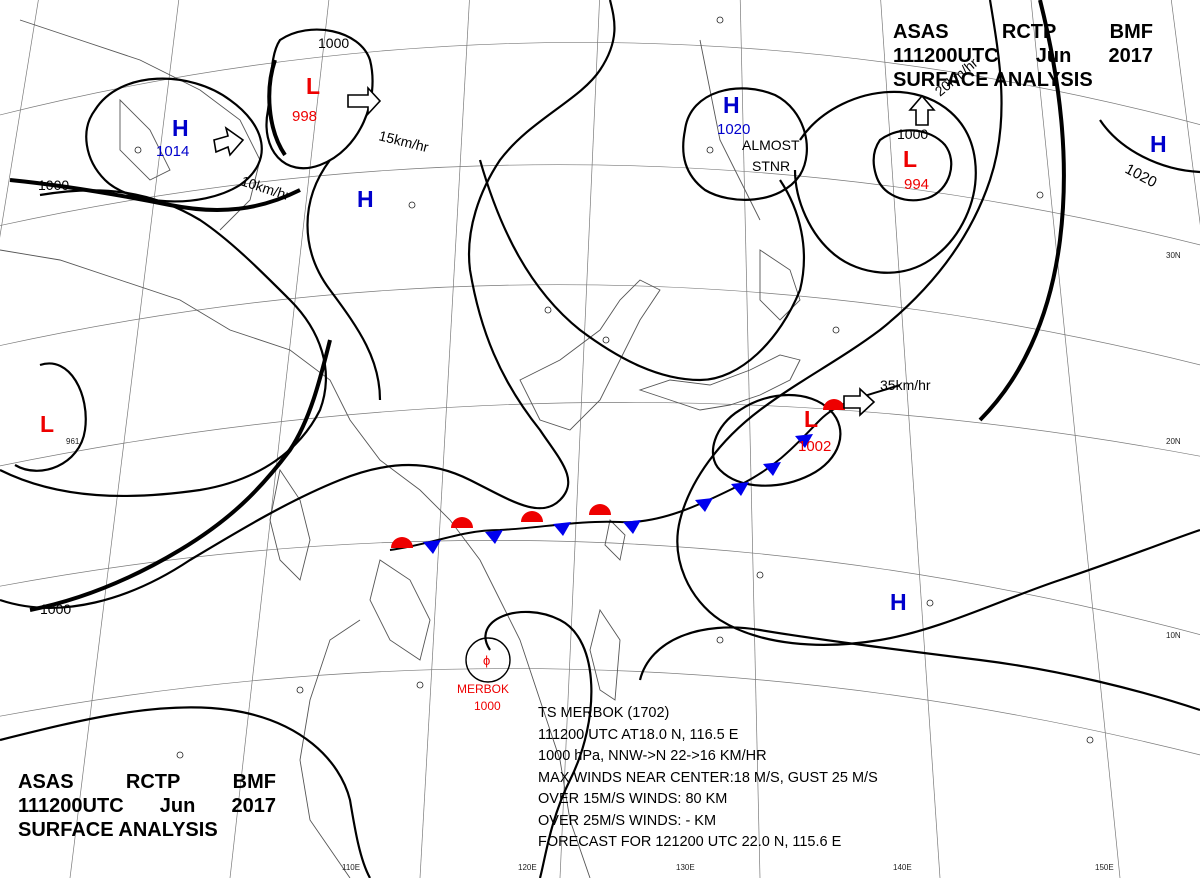  Describe the element at coordinates (814, 446) in the screenshot. I see `low-value: 1002` at that location.